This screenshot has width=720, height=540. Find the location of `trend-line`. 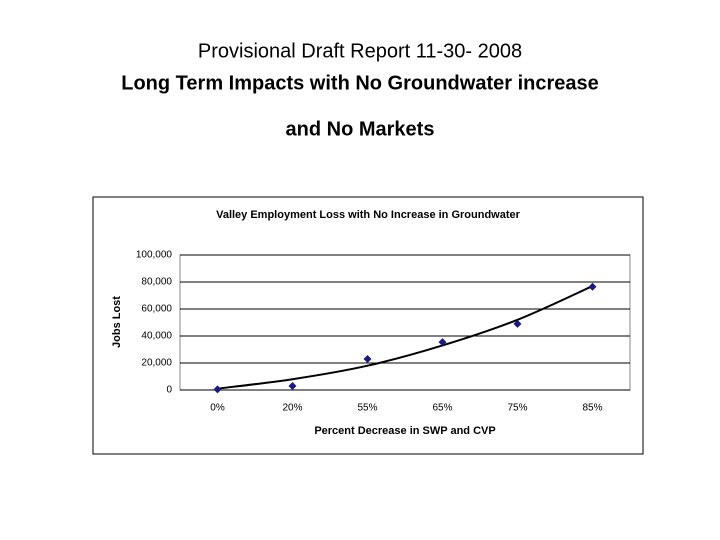

trend-line is located at coordinates (405, 337).